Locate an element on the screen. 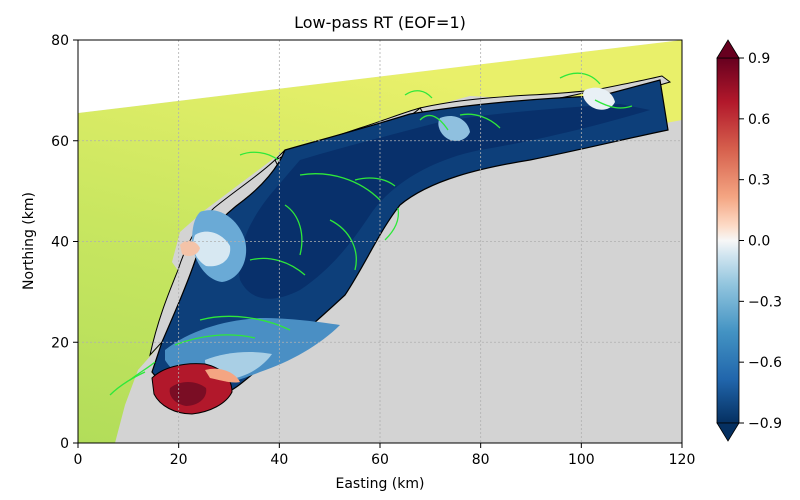 This screenshot has height=500, width=800. y-tick-label: 0 is located at coordinates (64, 444).